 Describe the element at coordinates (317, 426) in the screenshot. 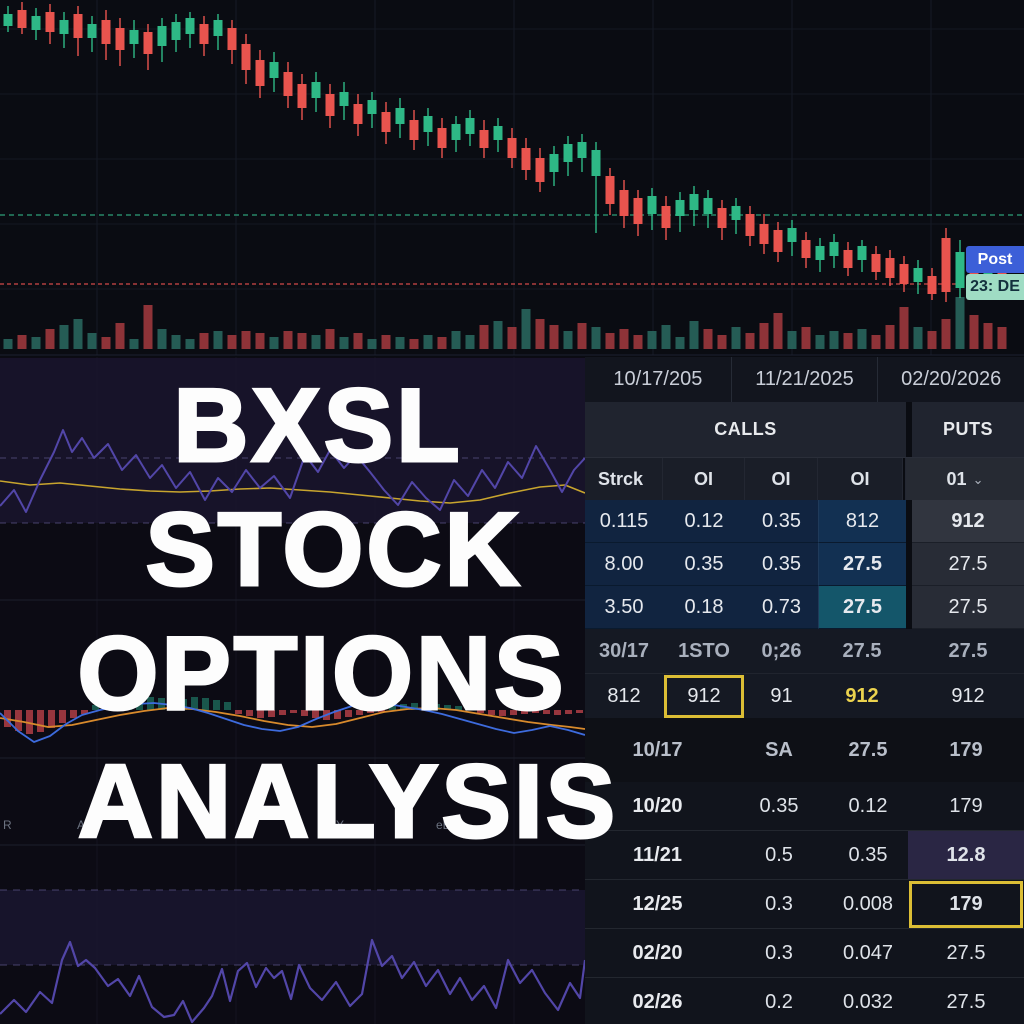

I see `title-line-ticker: BXSL` at that location.